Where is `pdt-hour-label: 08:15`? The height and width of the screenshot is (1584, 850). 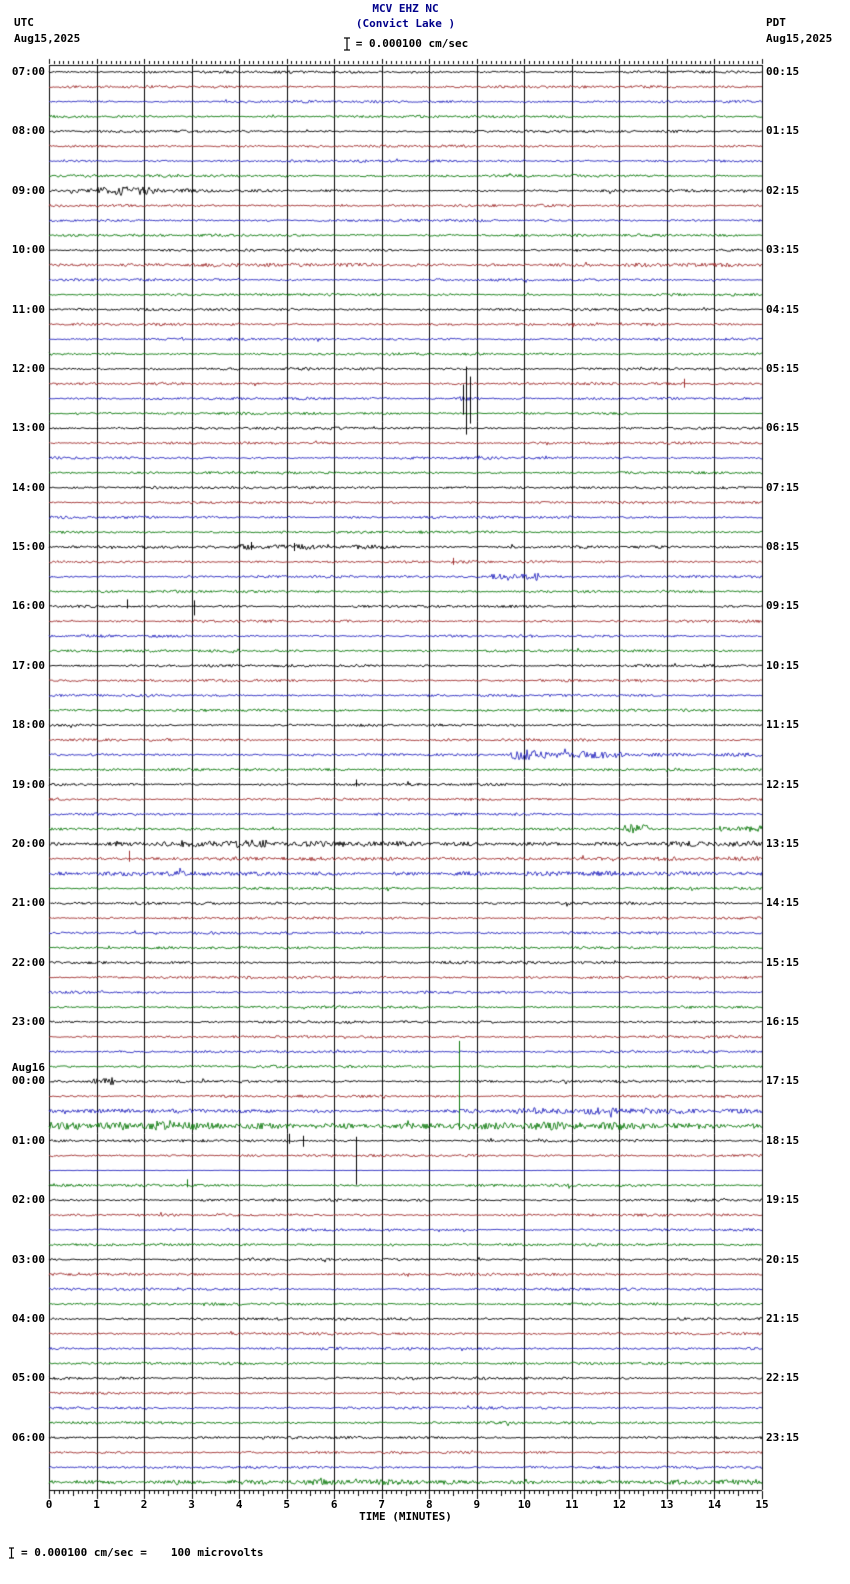 pdt-hour-label: 08:15 is located at coordinates (783, 546).